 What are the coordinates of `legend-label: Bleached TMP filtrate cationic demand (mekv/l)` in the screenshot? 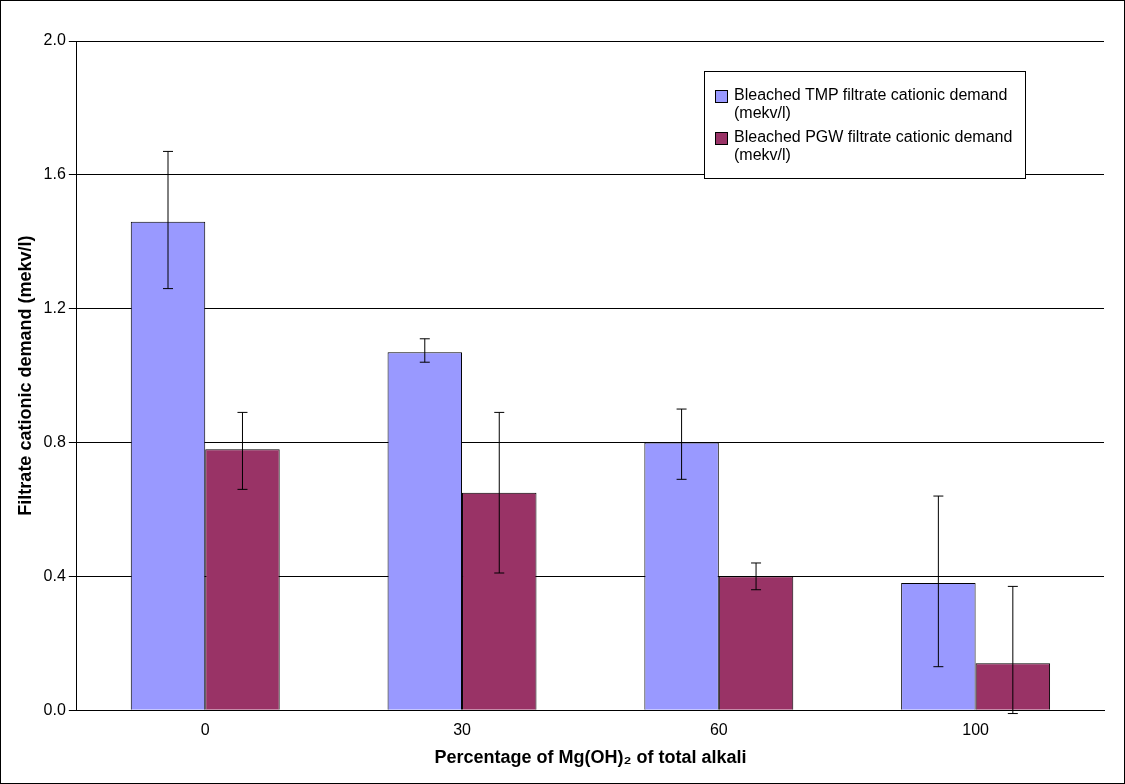 It's located at (871, 104).